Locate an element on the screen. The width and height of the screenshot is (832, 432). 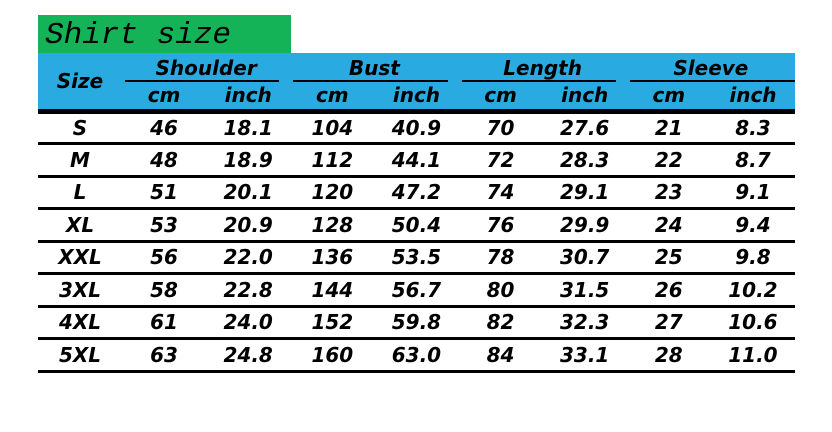
column-group-shoulder: Shoulder is located at coordinates (206, 67).